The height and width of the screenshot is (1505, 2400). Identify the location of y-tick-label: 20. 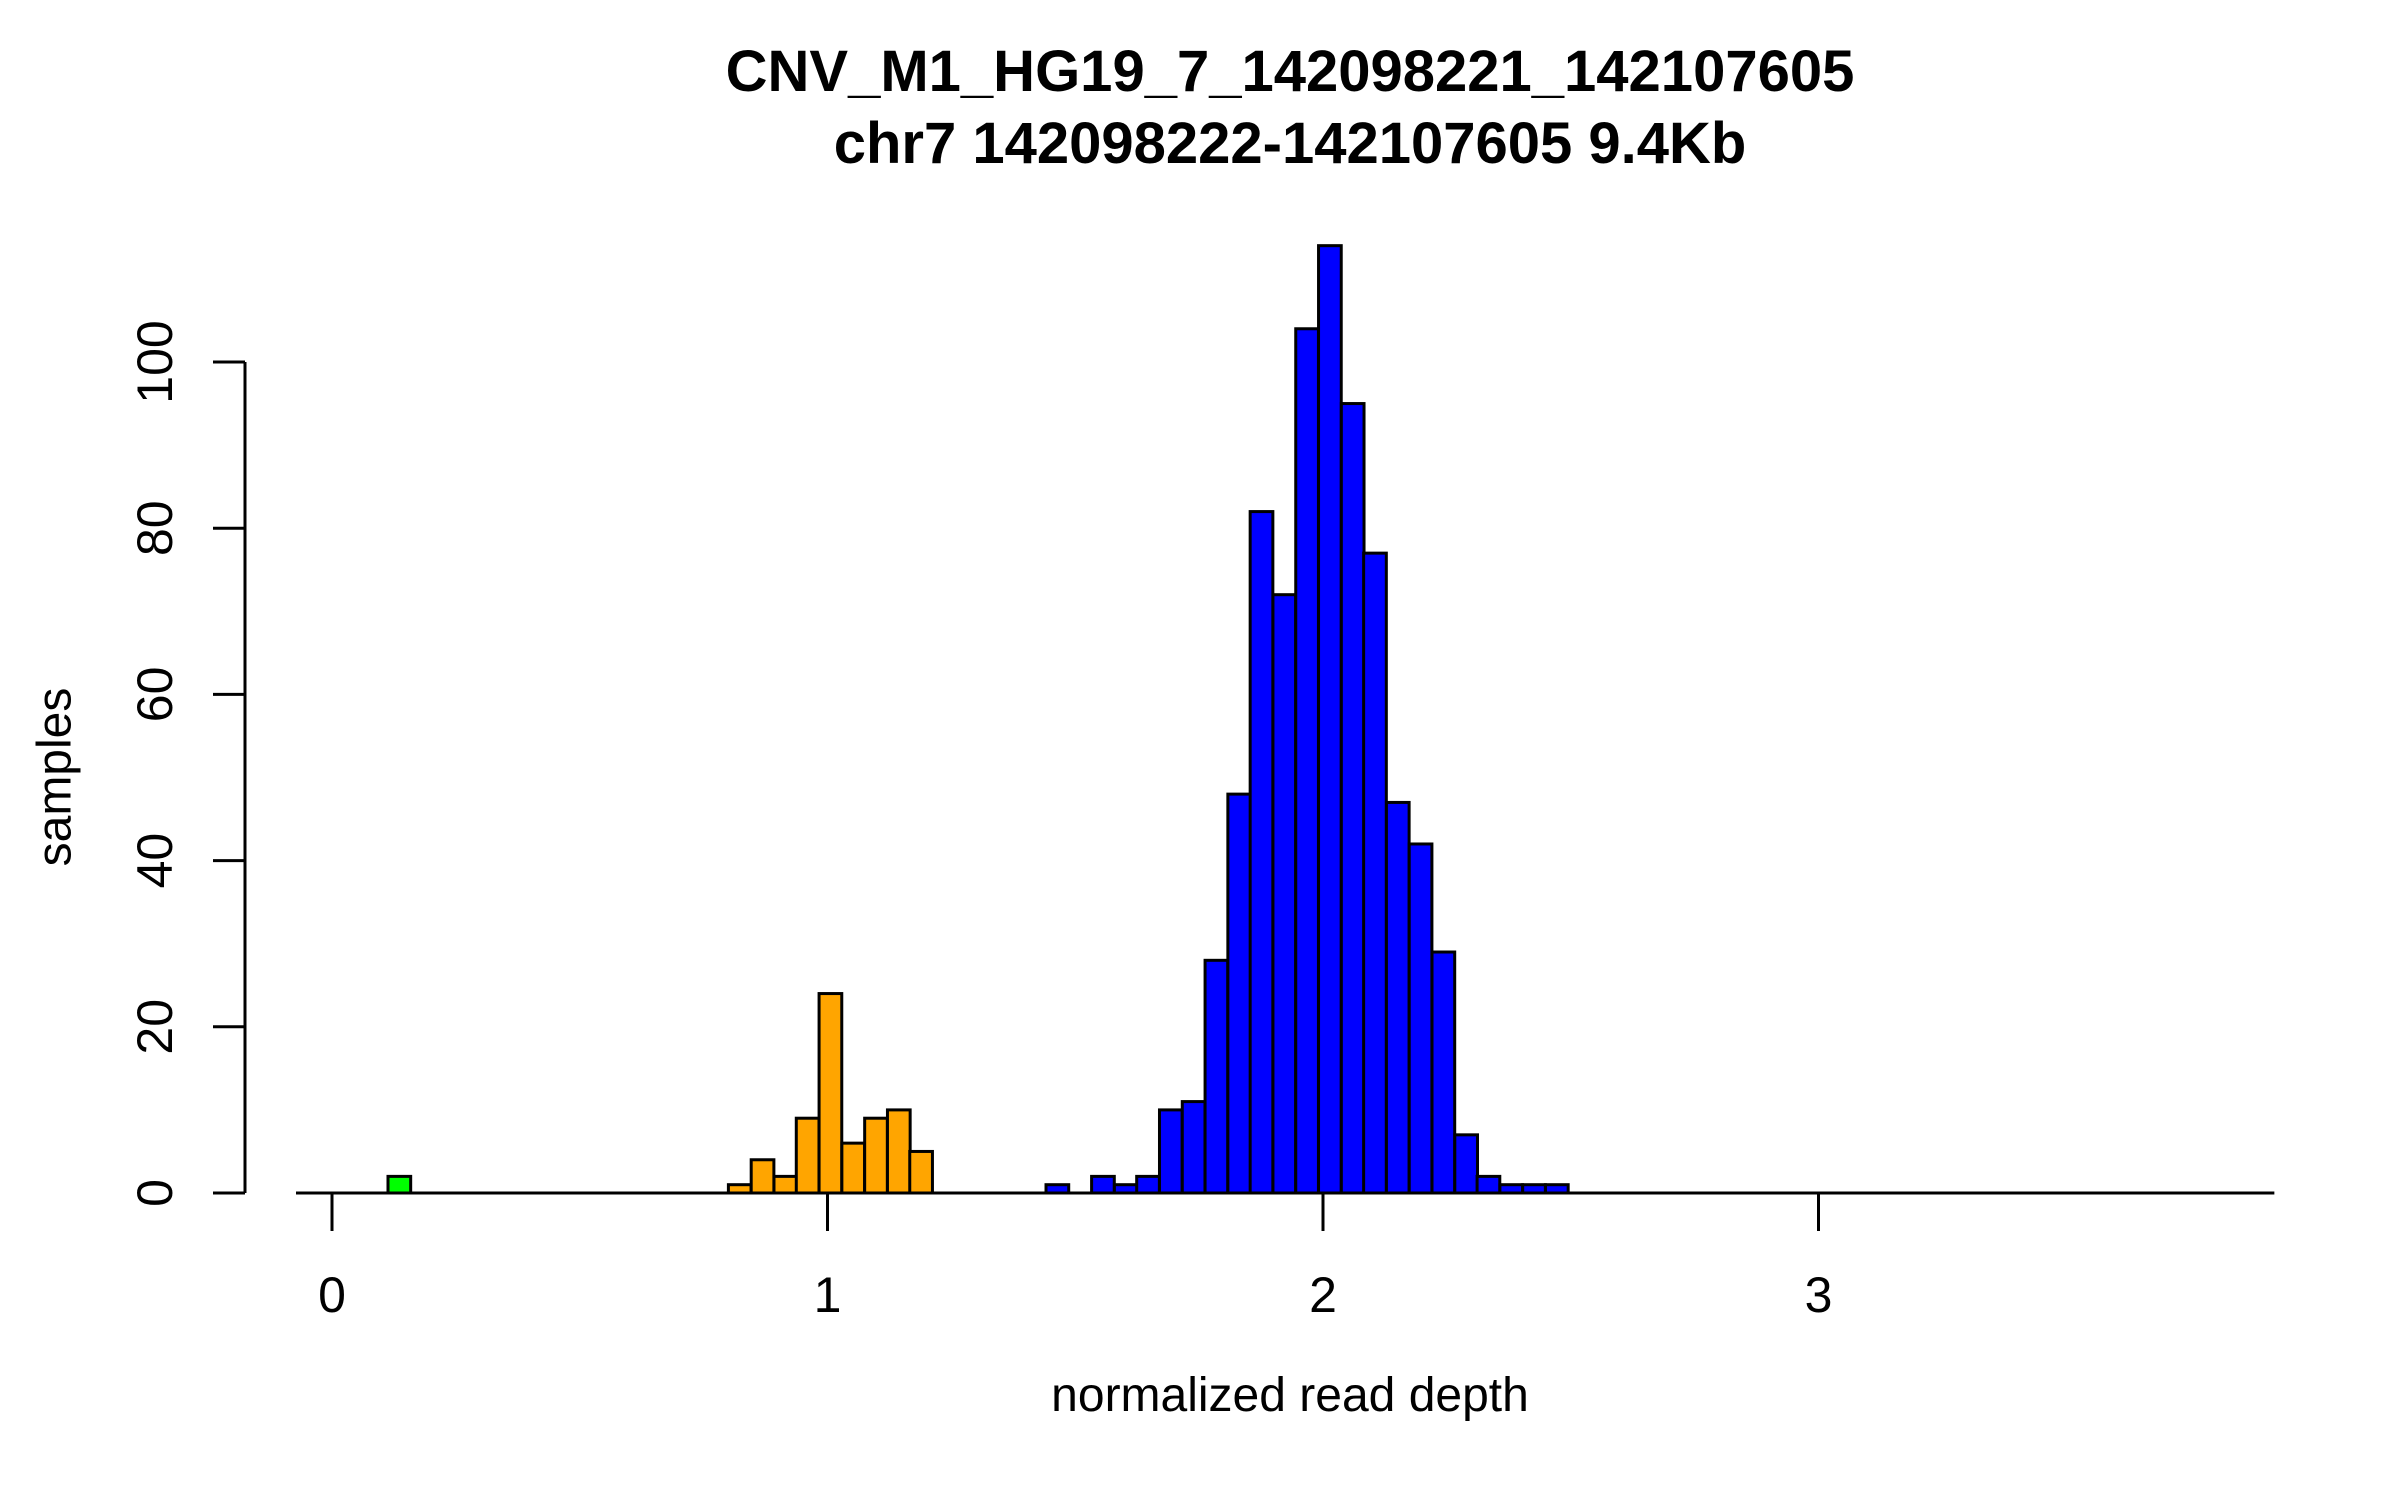
(155, 1027).